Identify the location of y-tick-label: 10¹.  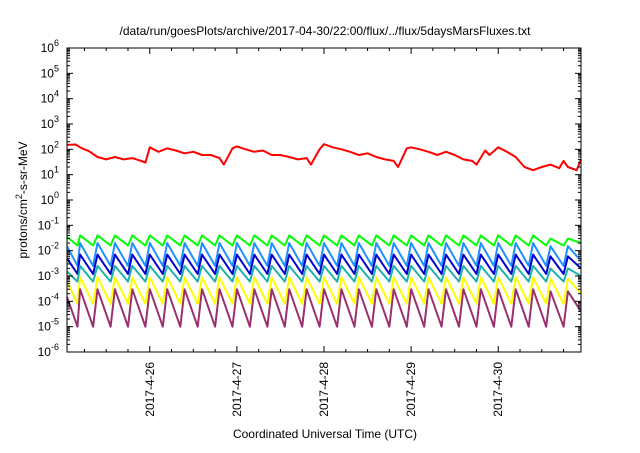
(50, 173).